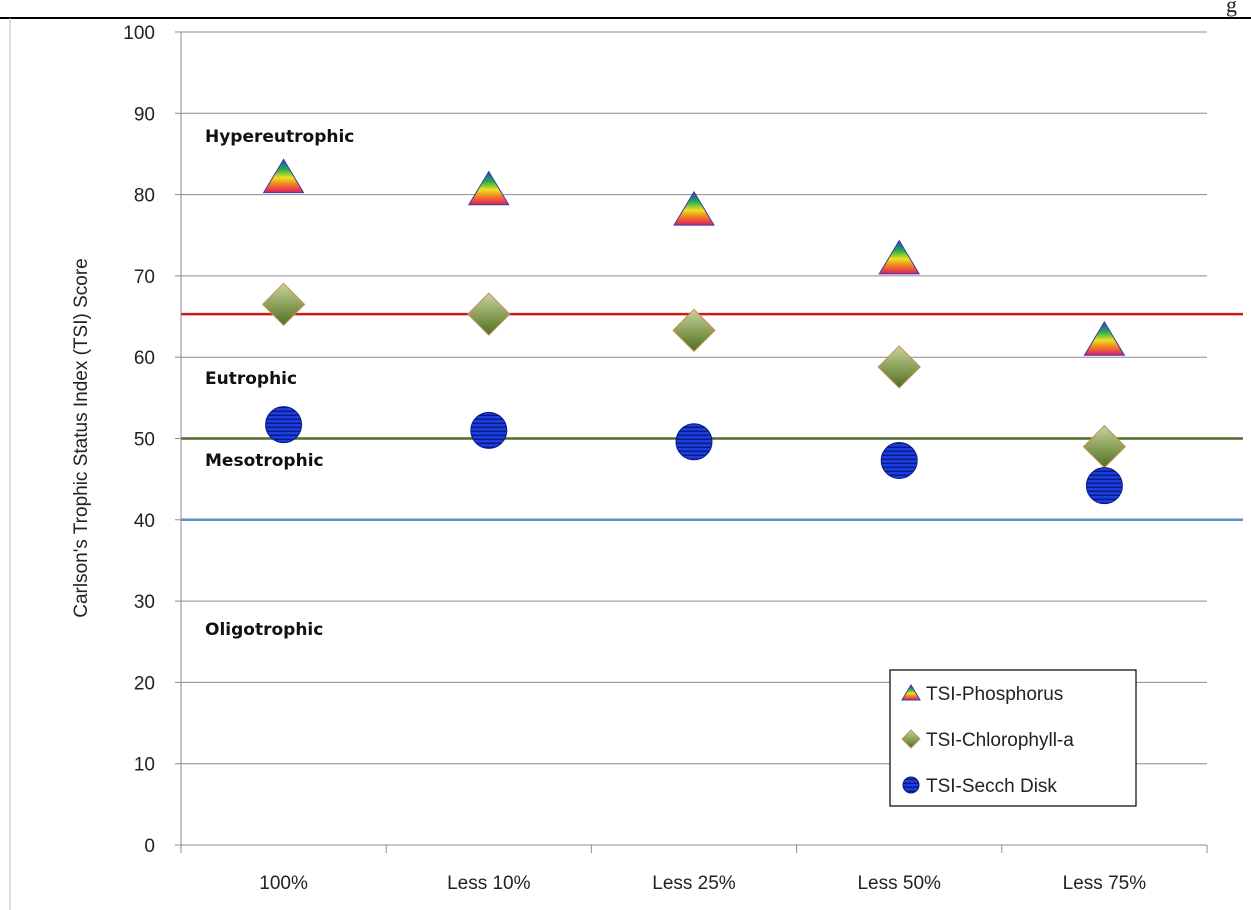 Image resolution: width=1251 pixels, height=910 pixels. What do you see at coordinates (994, 694) in the screenshot?
I see `legend-entry-0: TSI-Phosphorus` at bounding box center [994, 694].